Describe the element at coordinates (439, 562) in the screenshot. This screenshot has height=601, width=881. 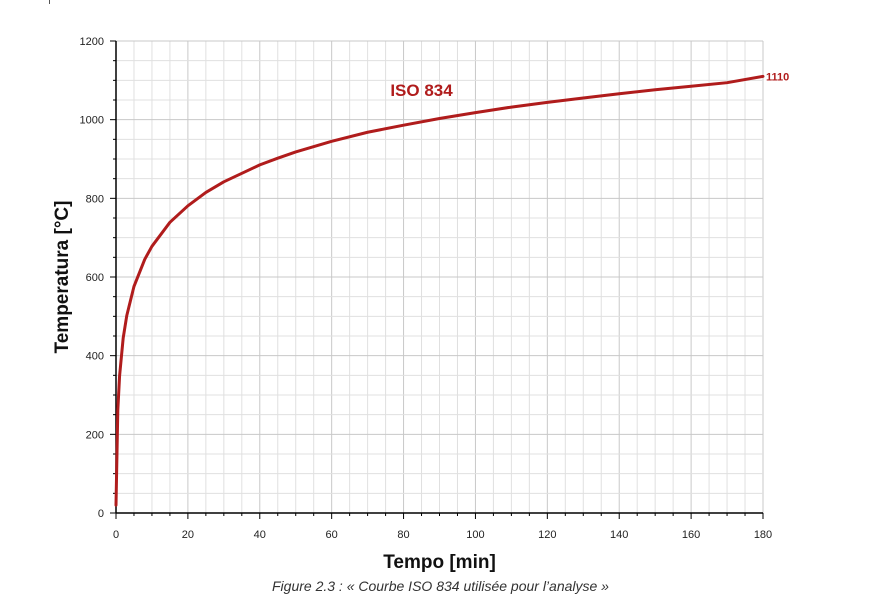
I see `x-axis-title: Tempo [min]` at that location.